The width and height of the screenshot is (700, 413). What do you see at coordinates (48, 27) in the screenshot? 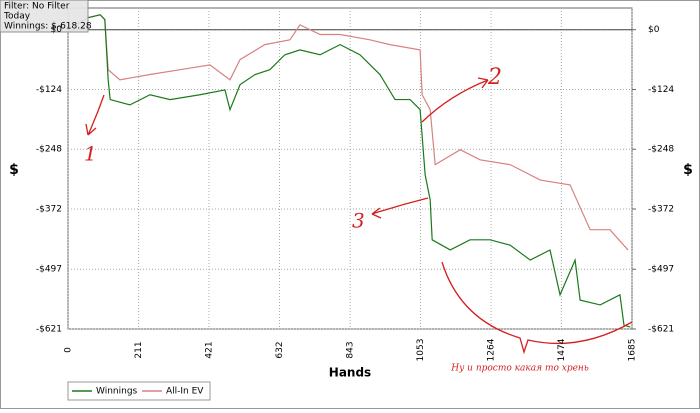
I see `info-text: Winnings: $-618.28` at bounding box center [48, 27].